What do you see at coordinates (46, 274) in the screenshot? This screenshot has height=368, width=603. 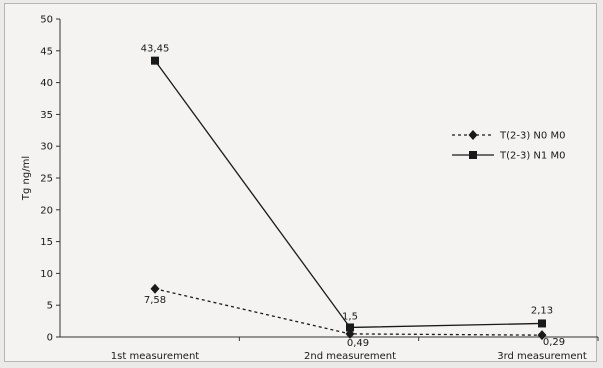 I see `y-tick-label: 10` at bounding box center [46, 274].